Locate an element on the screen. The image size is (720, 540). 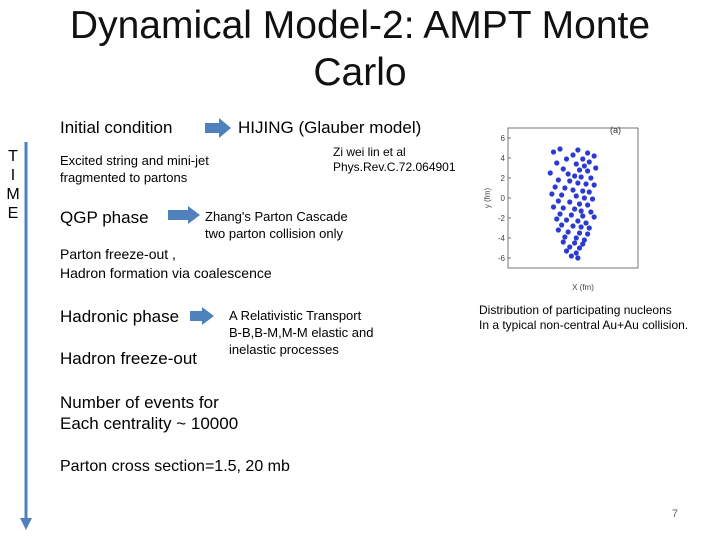
hijing-label: HIJING (Glauber model) is located at coordinates (330, 127).